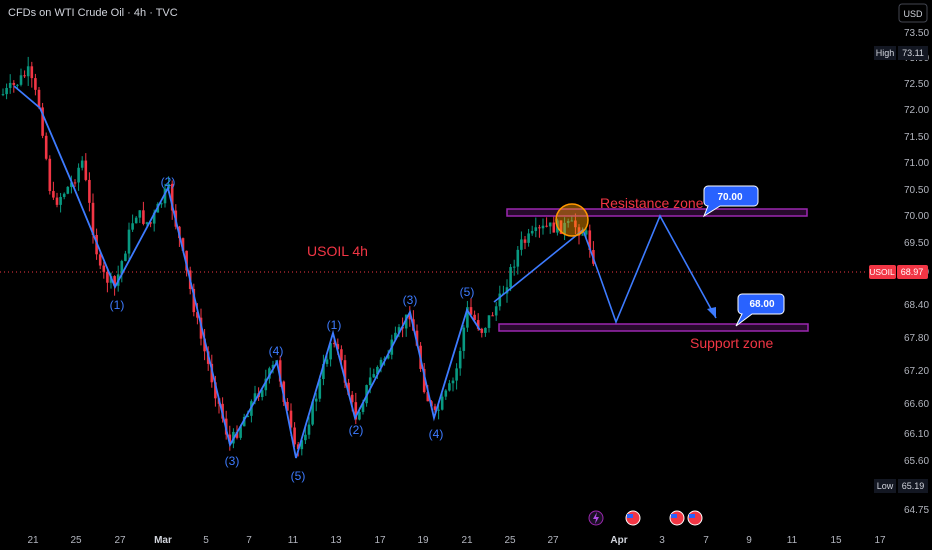 The width and height of the screenshot is (932, 550). I want to click on reversal-circle, so click(572, 220).